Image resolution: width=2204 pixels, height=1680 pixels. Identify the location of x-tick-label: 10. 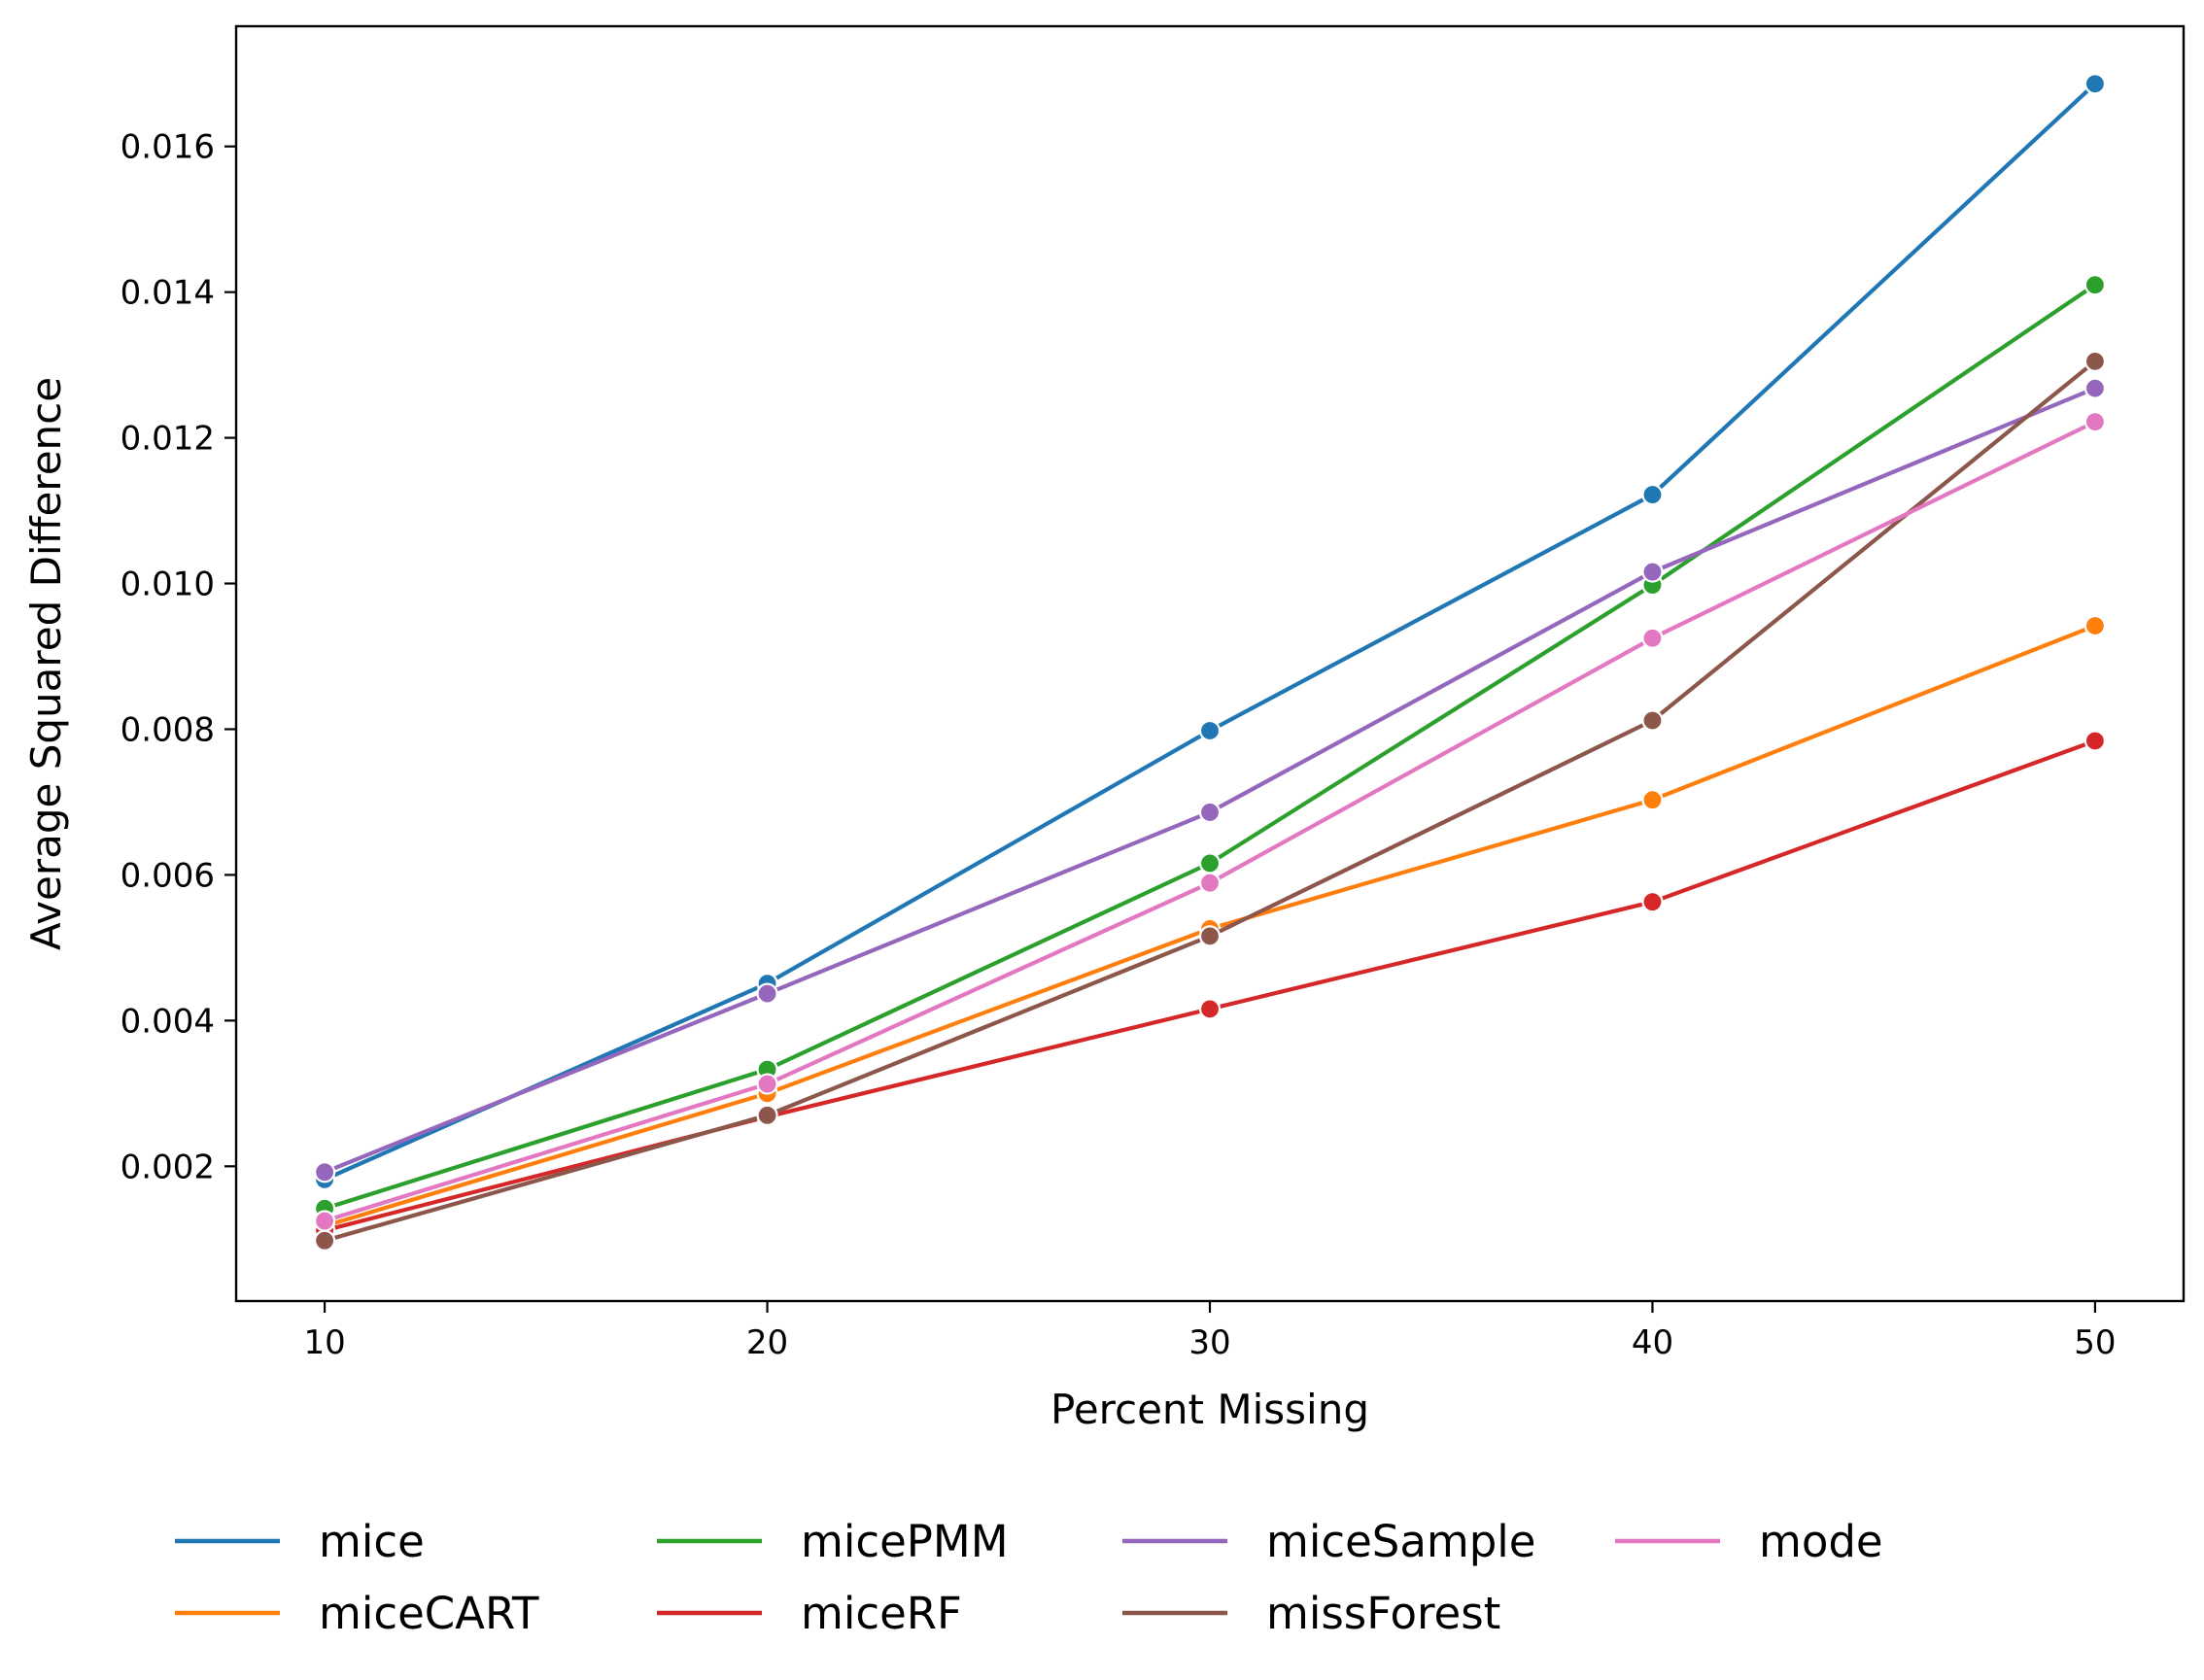
(324, 1342).